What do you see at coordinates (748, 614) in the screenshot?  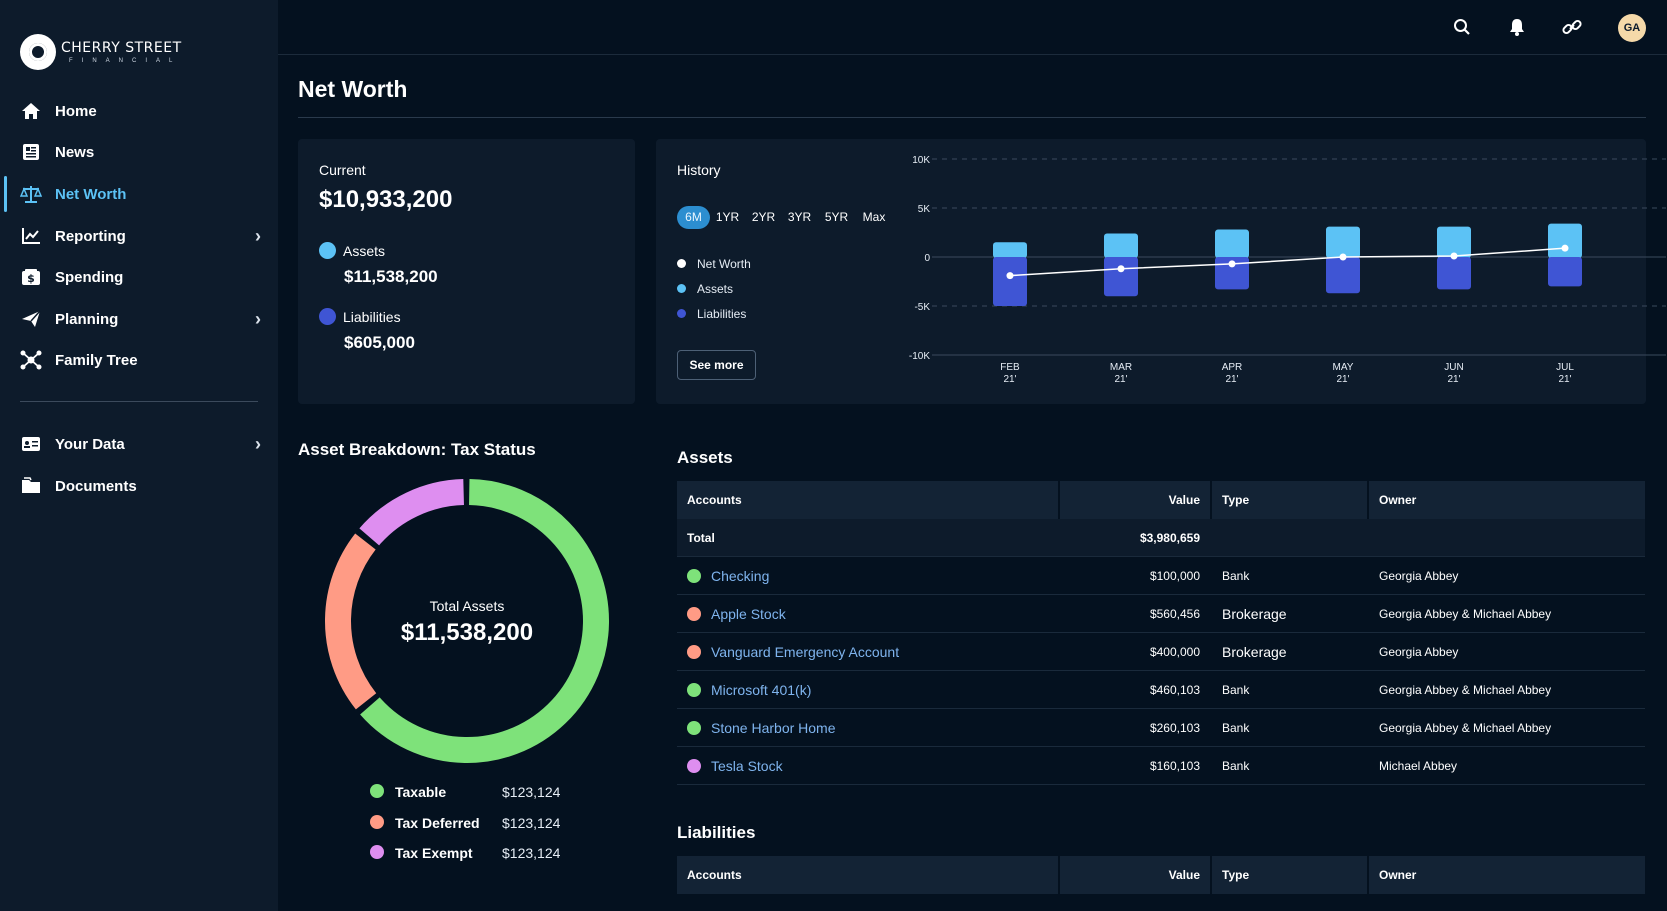 I see `account-link: Apple Stock` at bounding box center [748, 614].